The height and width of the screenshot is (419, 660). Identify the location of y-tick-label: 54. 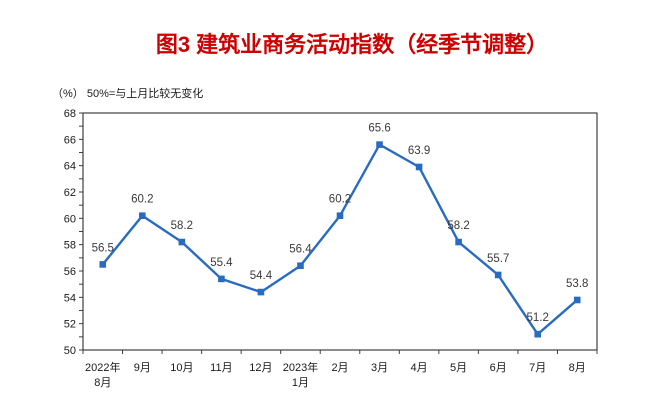
(70, 298).